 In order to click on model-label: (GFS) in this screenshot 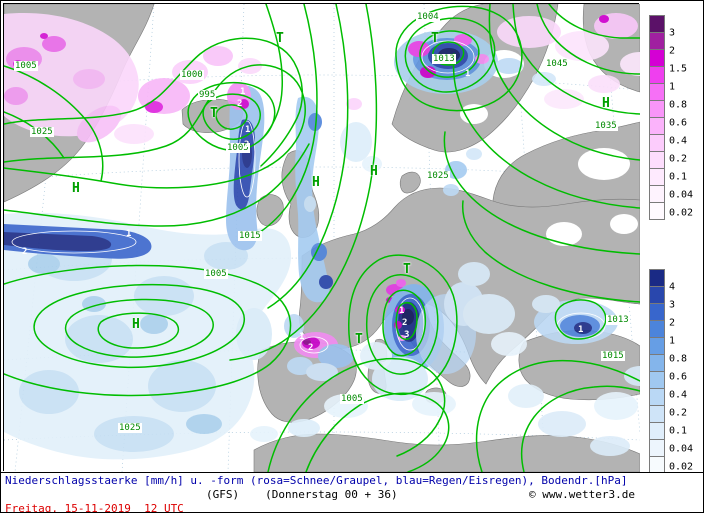, I will do `click(223, 494)`.